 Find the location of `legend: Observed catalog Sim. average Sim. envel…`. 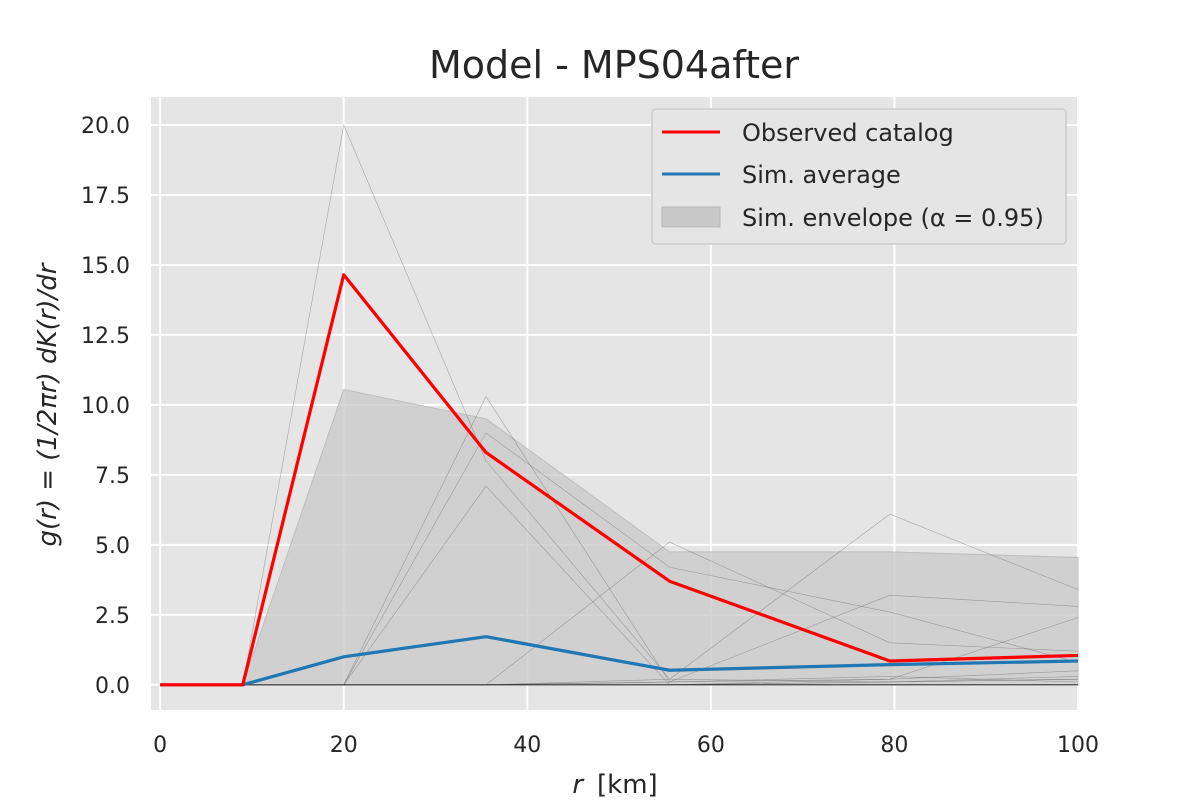

legend: Observed catalog Sim. average Sim. envel… is located at coordinates (859, 176).